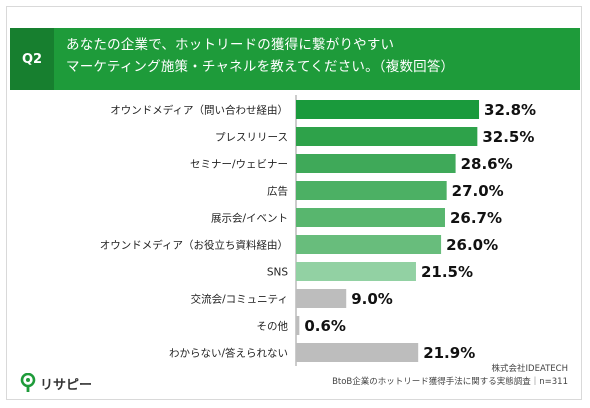 This screenshot has height=408, width=590. I want to click on source-company: 株式会社IDEATECH, so click(529, 369).